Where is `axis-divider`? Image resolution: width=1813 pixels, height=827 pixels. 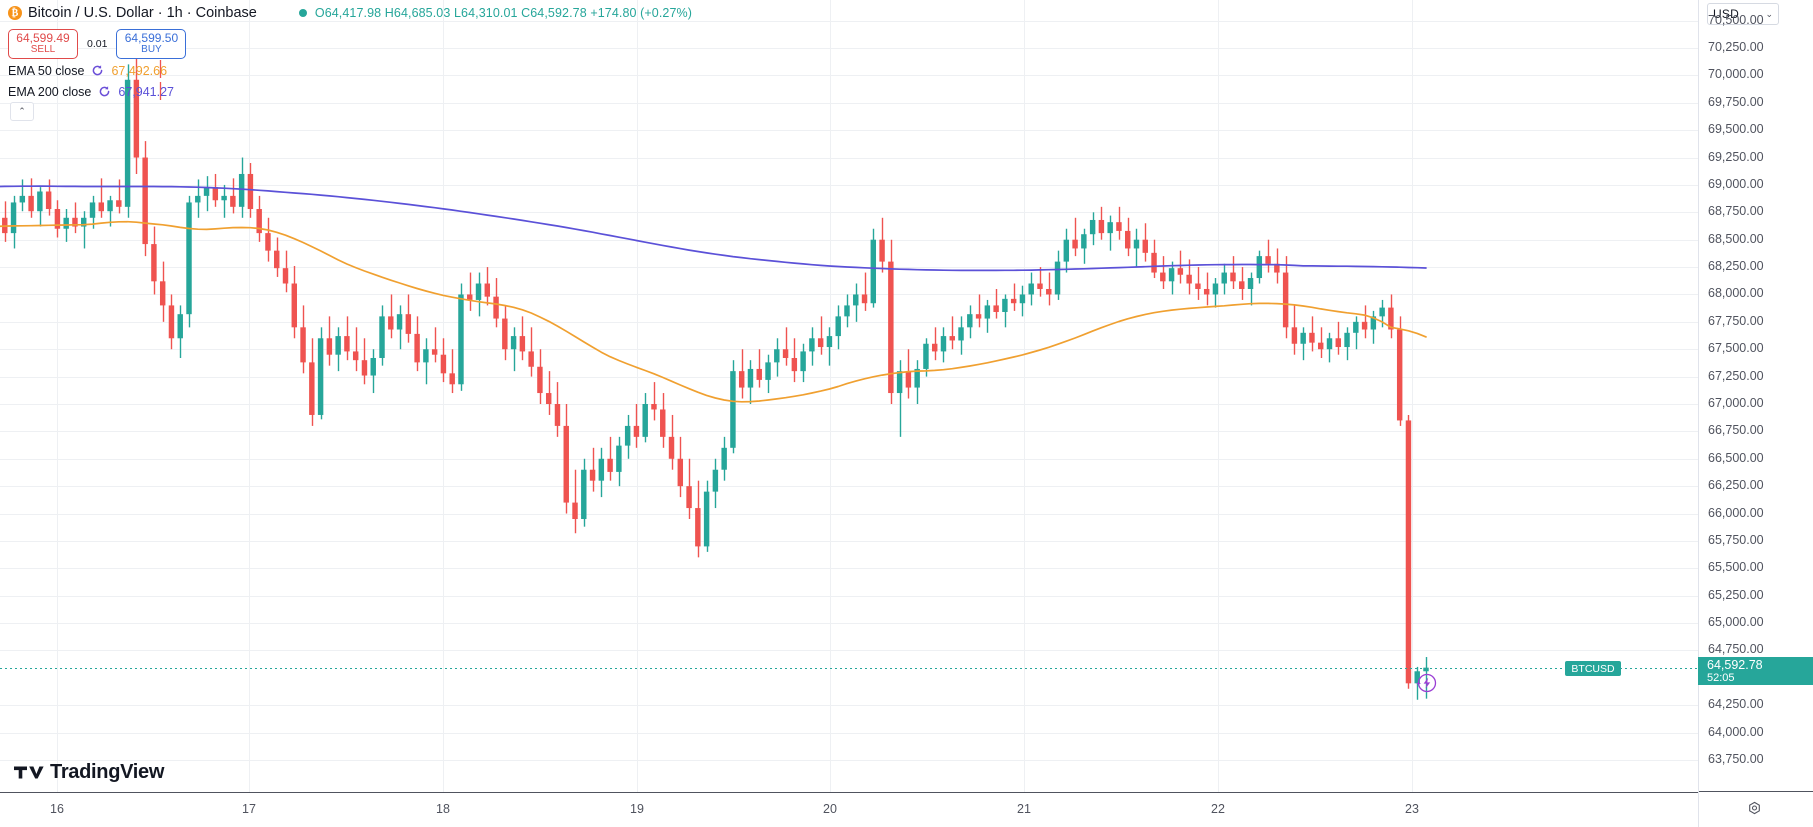 axis-divider is located at coordinates (1756, 791).